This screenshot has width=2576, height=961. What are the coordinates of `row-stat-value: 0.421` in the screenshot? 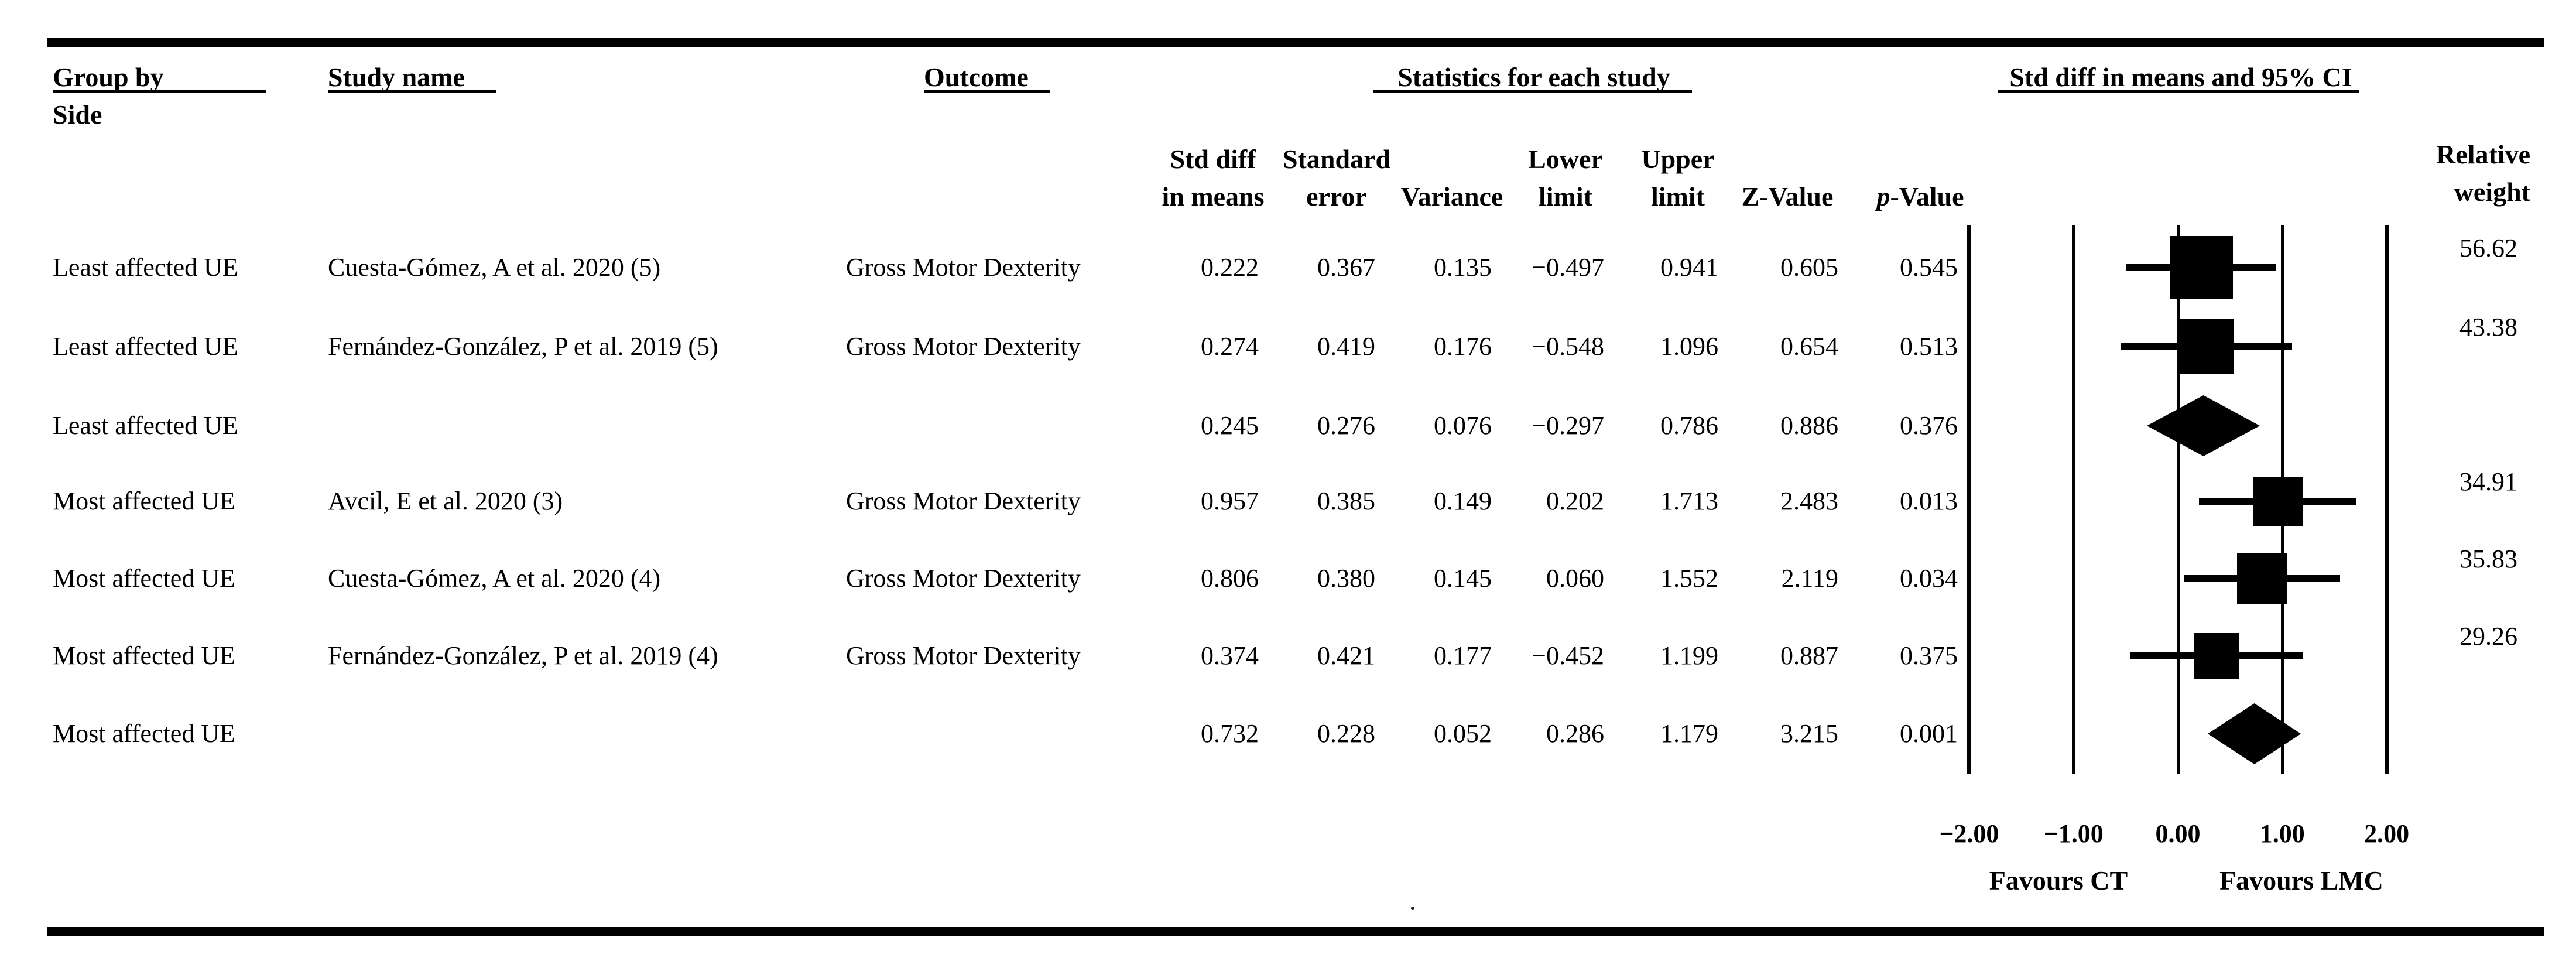 It's located at (1346, 655).